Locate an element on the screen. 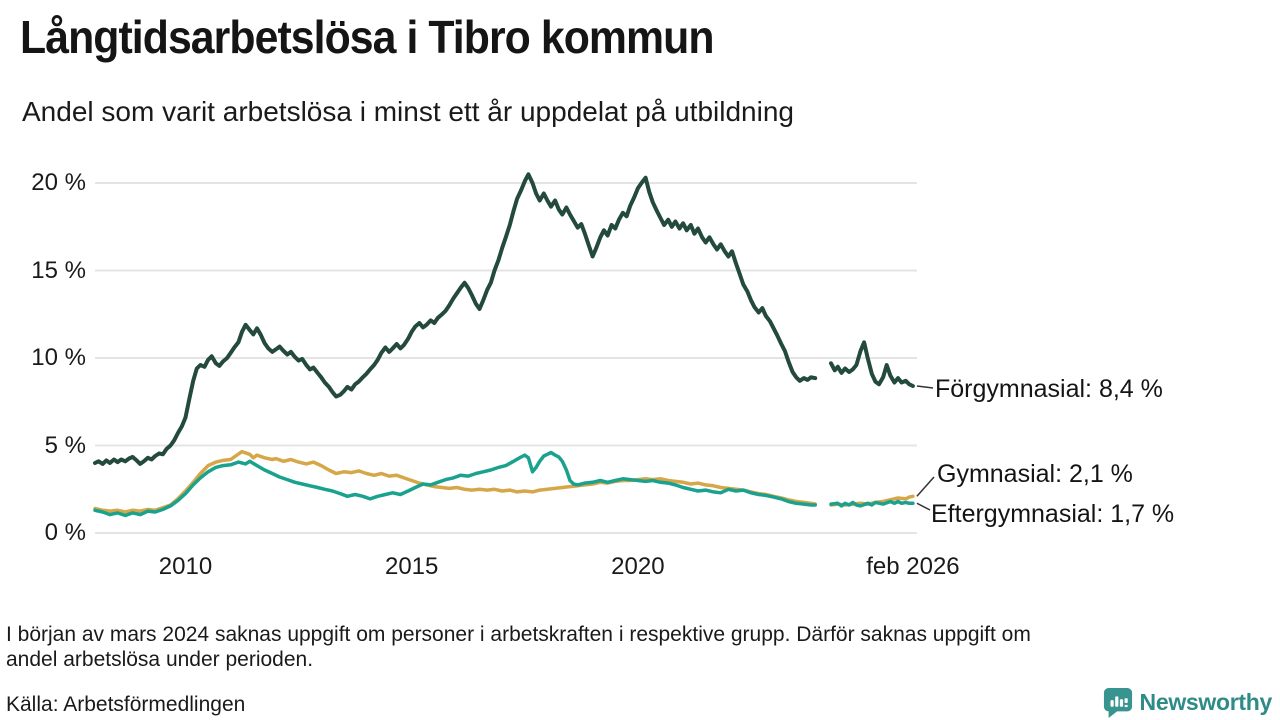 The width and height of the screenshot is (1280, 720). series-label-forgymnasial: Förgymnasial: 8,4 % is located at coordinates (1049, 389).